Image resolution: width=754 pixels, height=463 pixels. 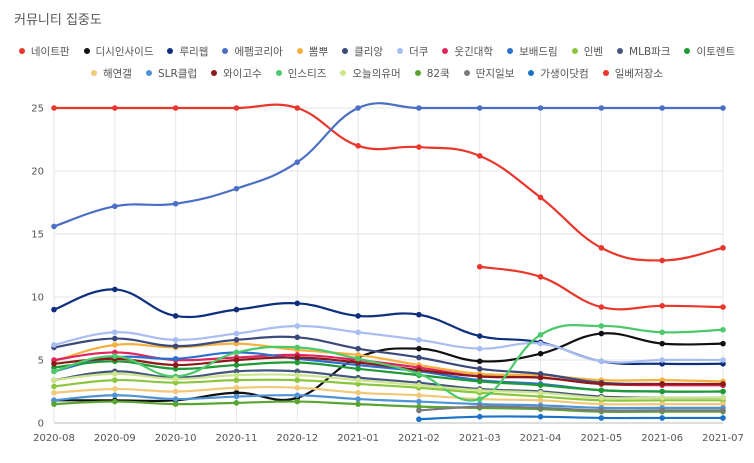 I want to click on legend-item: 에펨코리아, so click(x=252, y=51).